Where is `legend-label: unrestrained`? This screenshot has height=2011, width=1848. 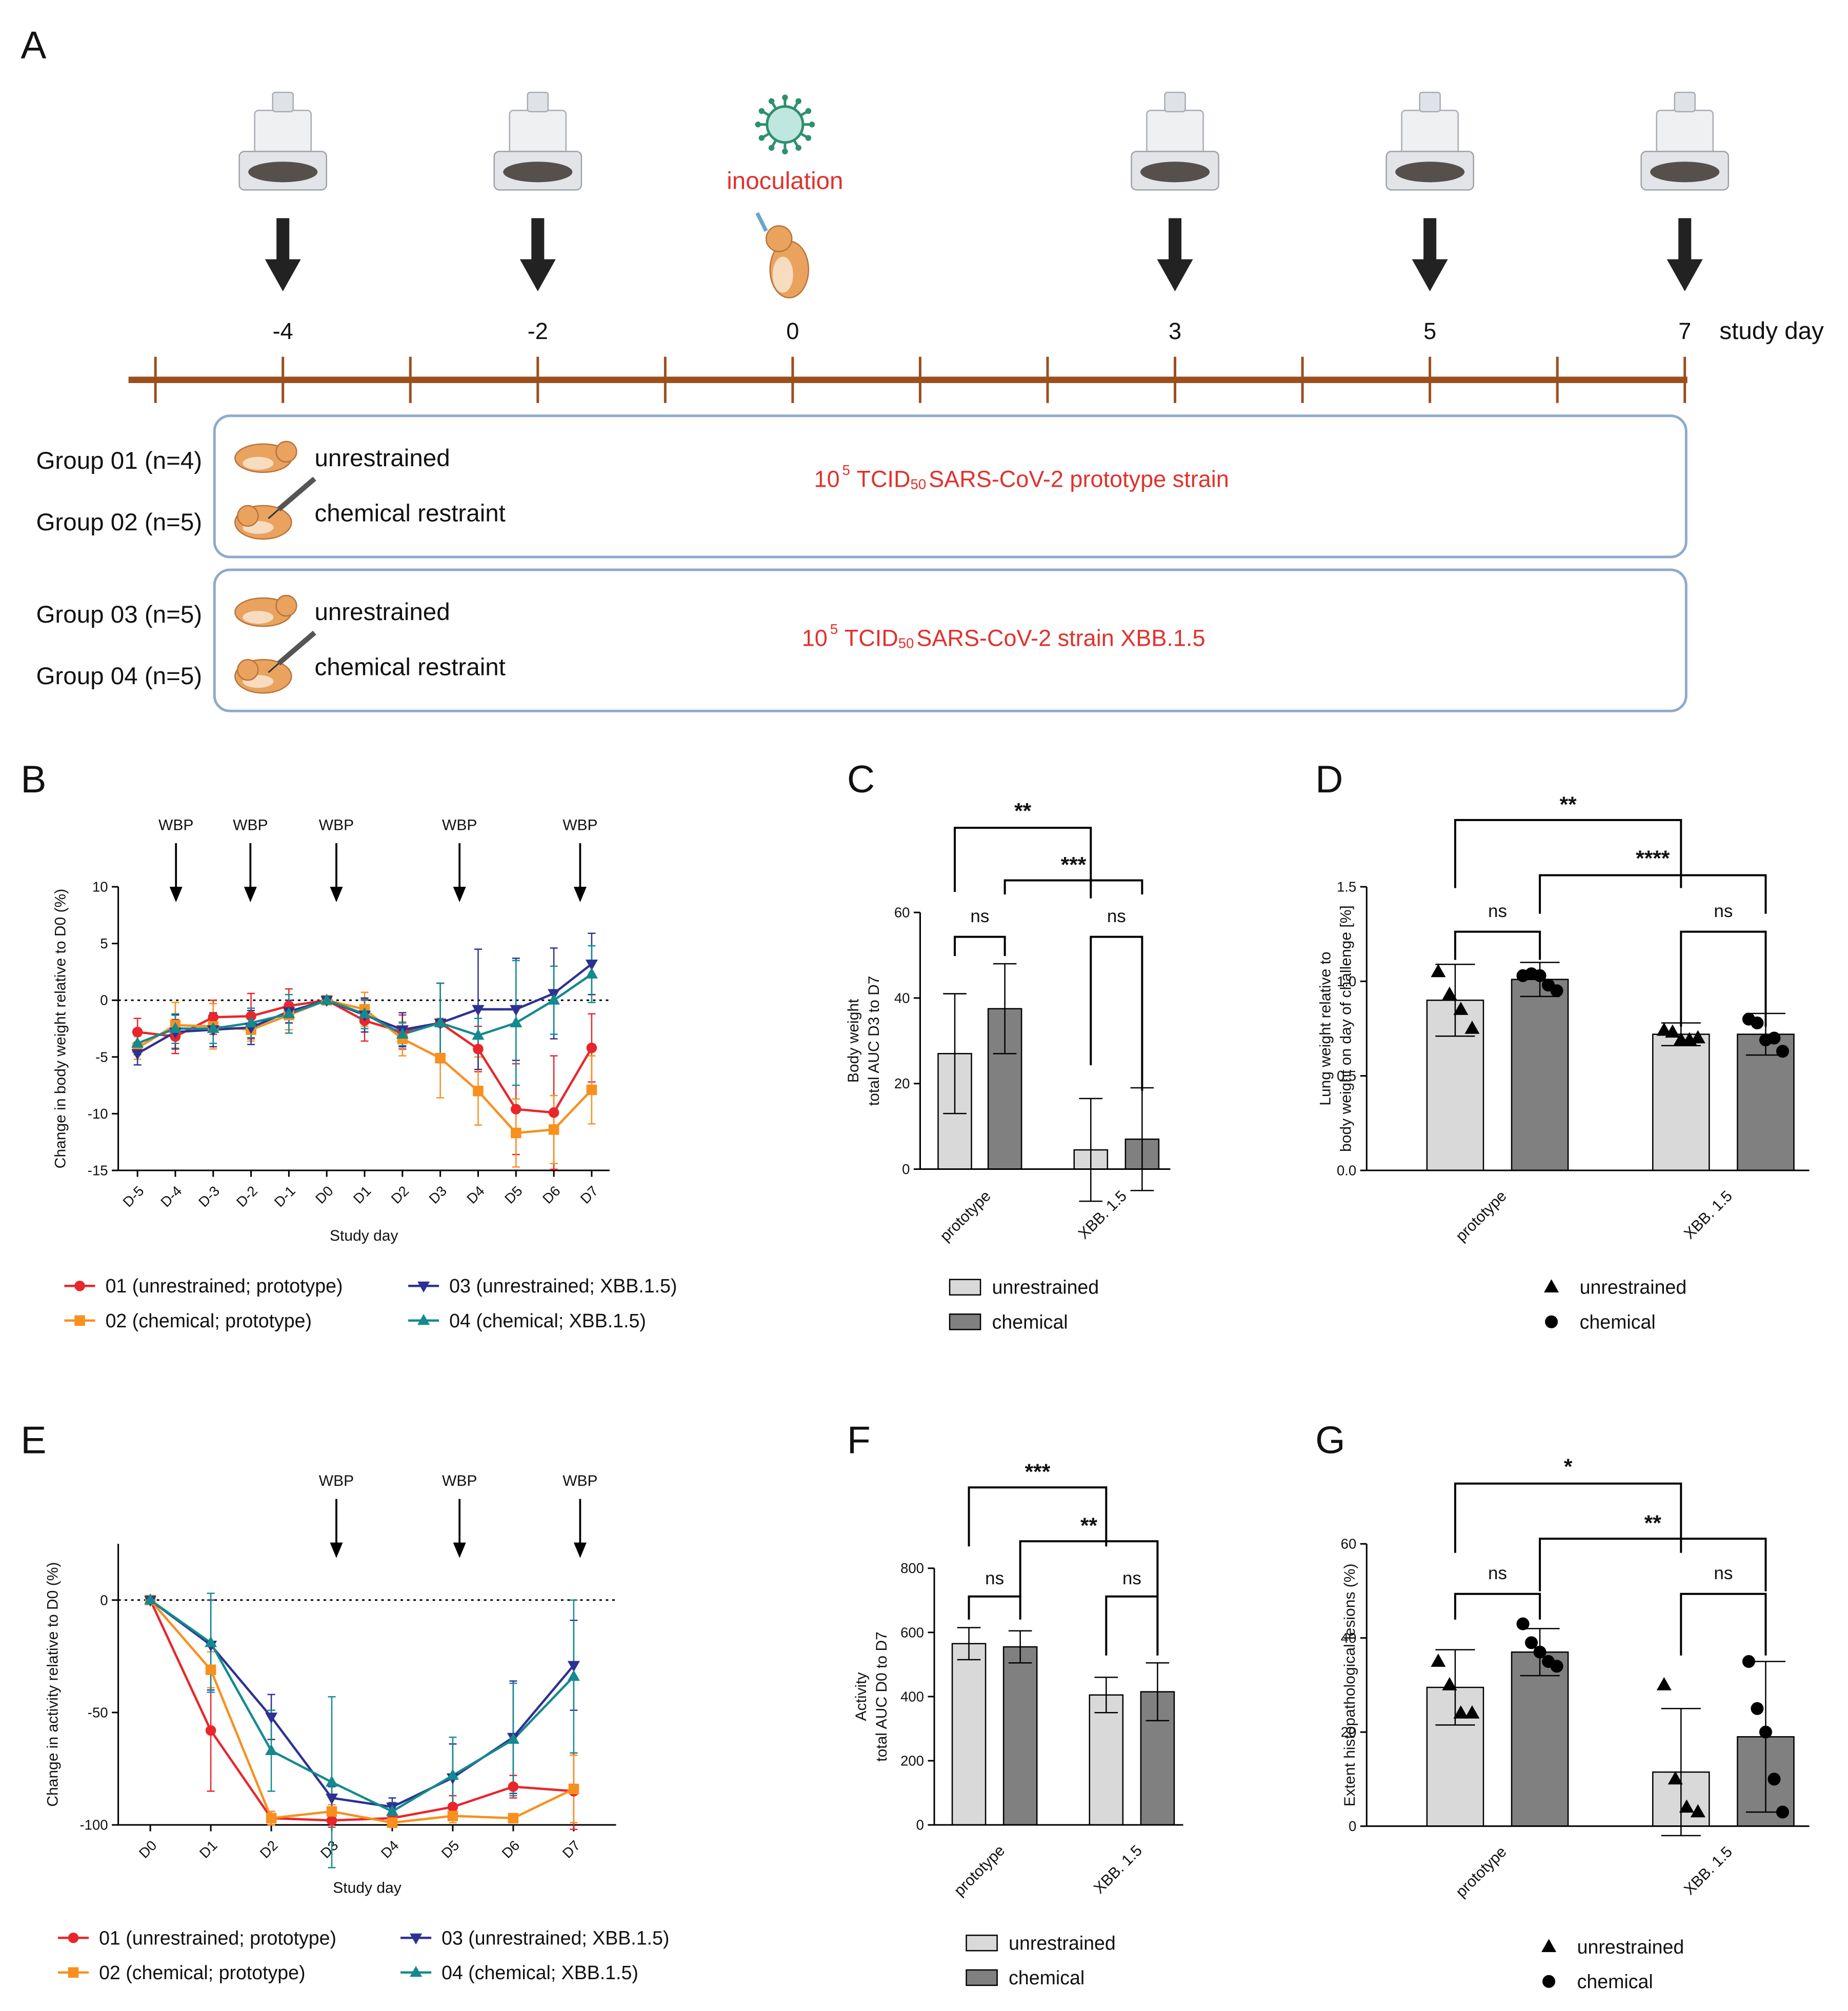
legend-label: unrestrained is located at coordinates (1631, 1947).